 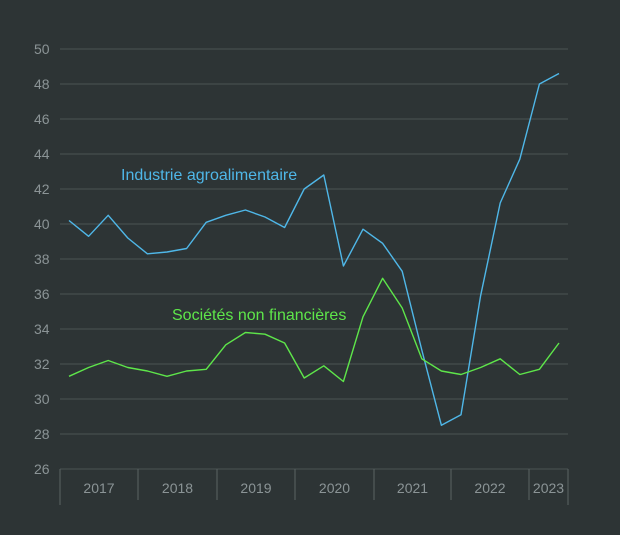 I want to click on y-tick-label: 44, so click(x=42, y=154).